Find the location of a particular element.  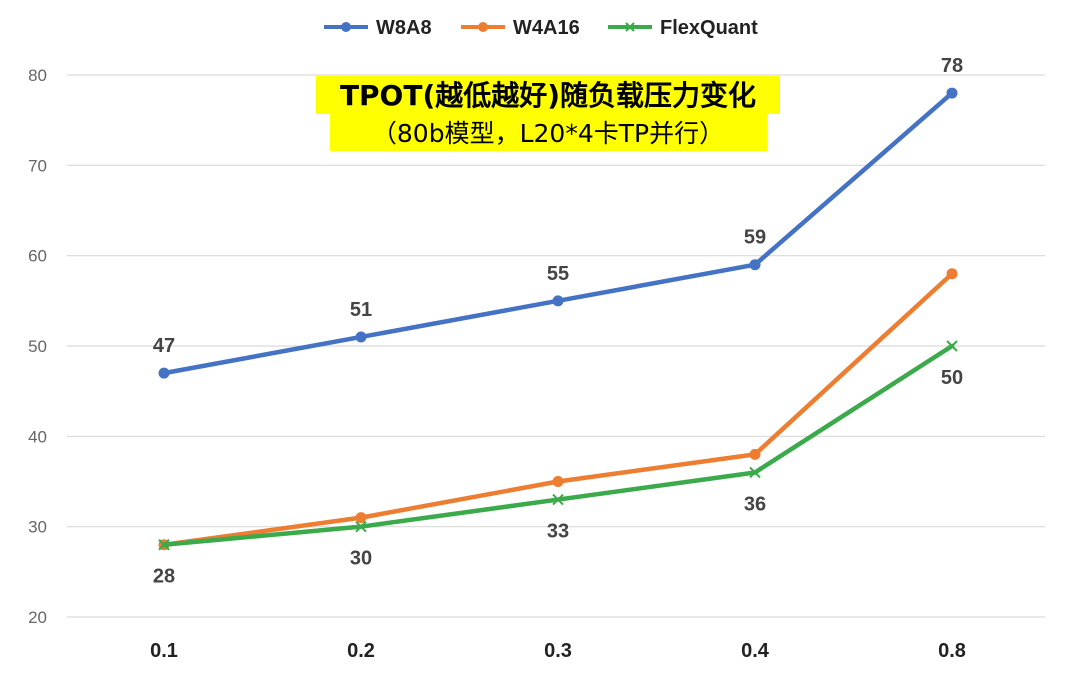

y-tick-label: 40 is located at coordinates (37, 436).